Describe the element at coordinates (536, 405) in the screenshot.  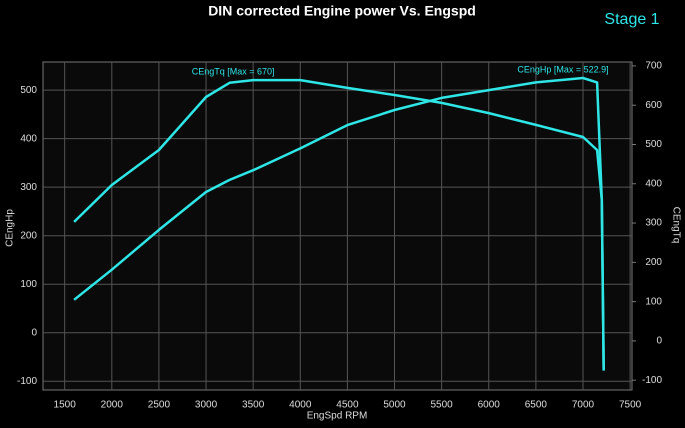
I see `x-tick-label: 6500` at that location.